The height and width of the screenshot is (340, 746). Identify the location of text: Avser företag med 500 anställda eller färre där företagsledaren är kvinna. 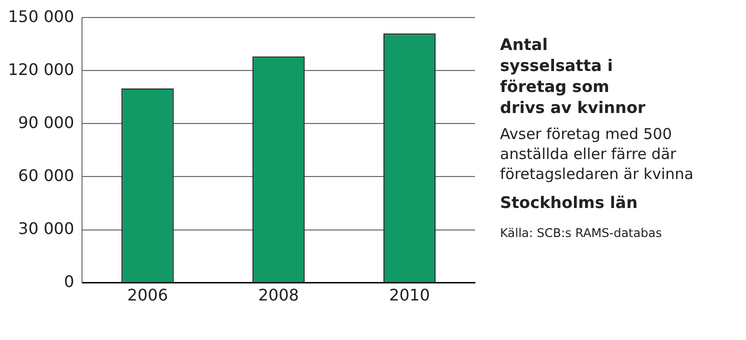
(597, 154).